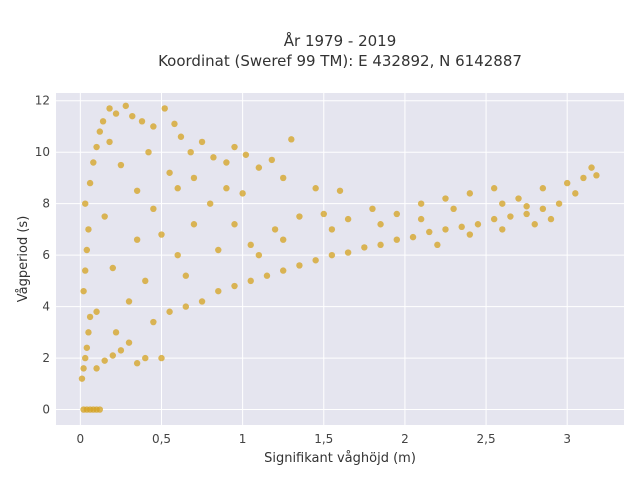  What do you see at coordinates (243, 439) in the screenshot?
I see `x-tick-label: 1` at bounding box center [243, 439].